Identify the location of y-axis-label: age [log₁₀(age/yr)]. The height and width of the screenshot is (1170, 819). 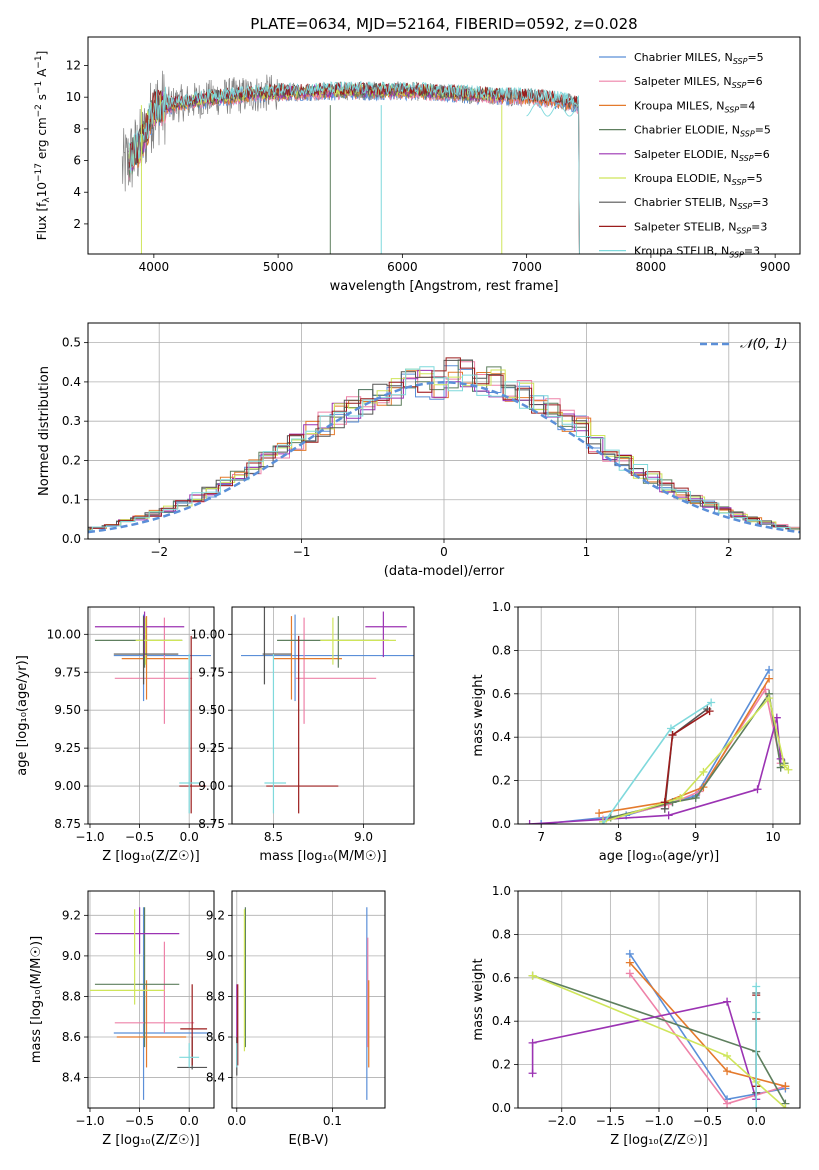
(22, 715).